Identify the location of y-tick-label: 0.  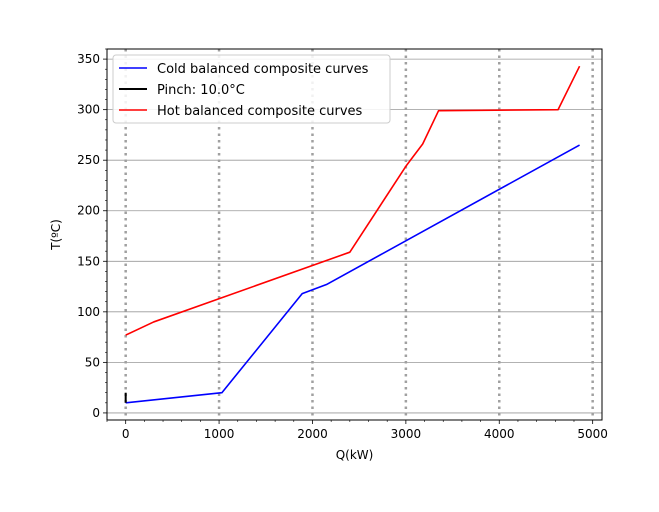
(96, 413).